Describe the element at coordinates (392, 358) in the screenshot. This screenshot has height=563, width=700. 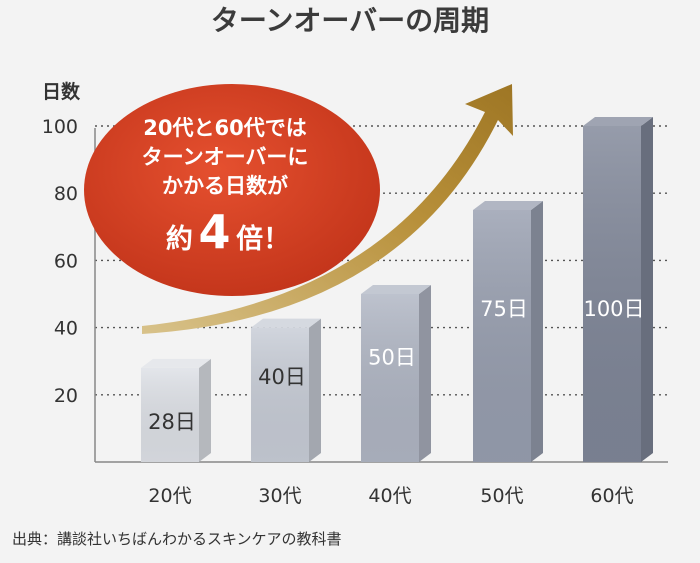
I see `data-label: 50日` at that location.